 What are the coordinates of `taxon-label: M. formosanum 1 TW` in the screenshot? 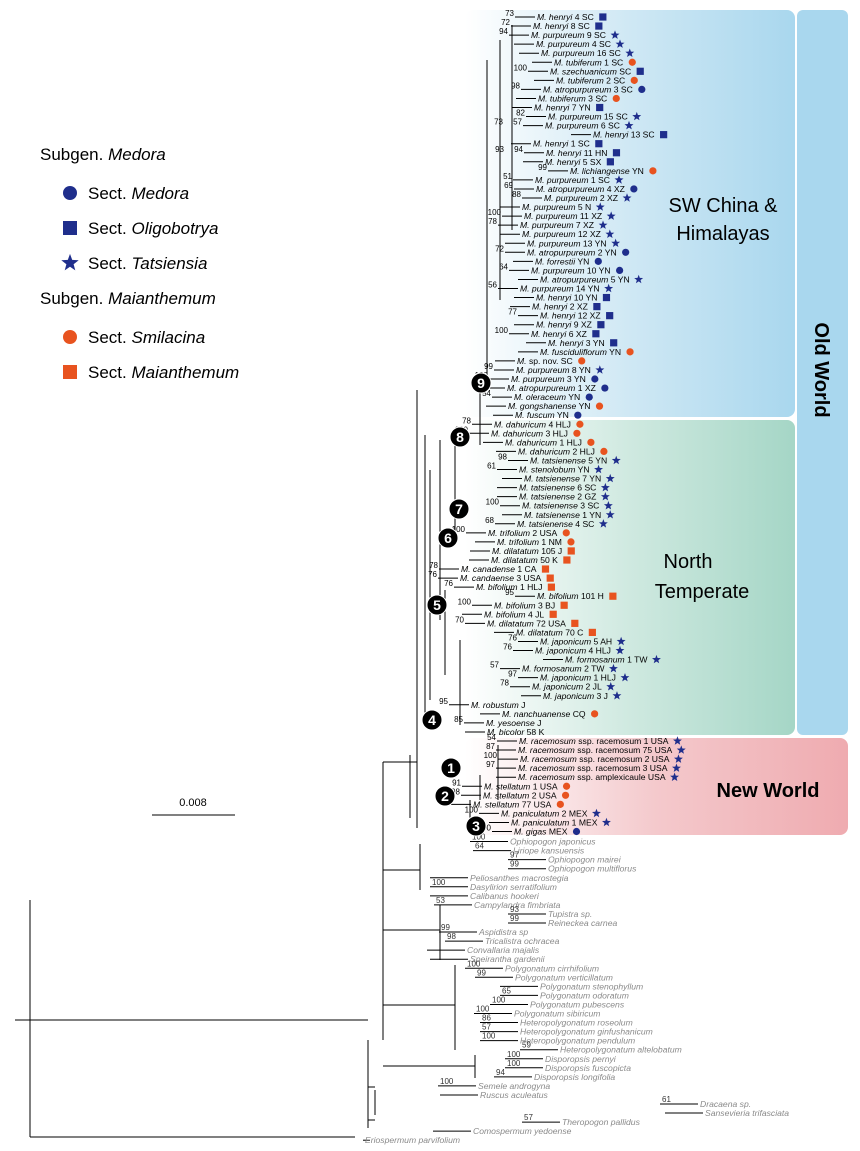 It's located at (606, 660).